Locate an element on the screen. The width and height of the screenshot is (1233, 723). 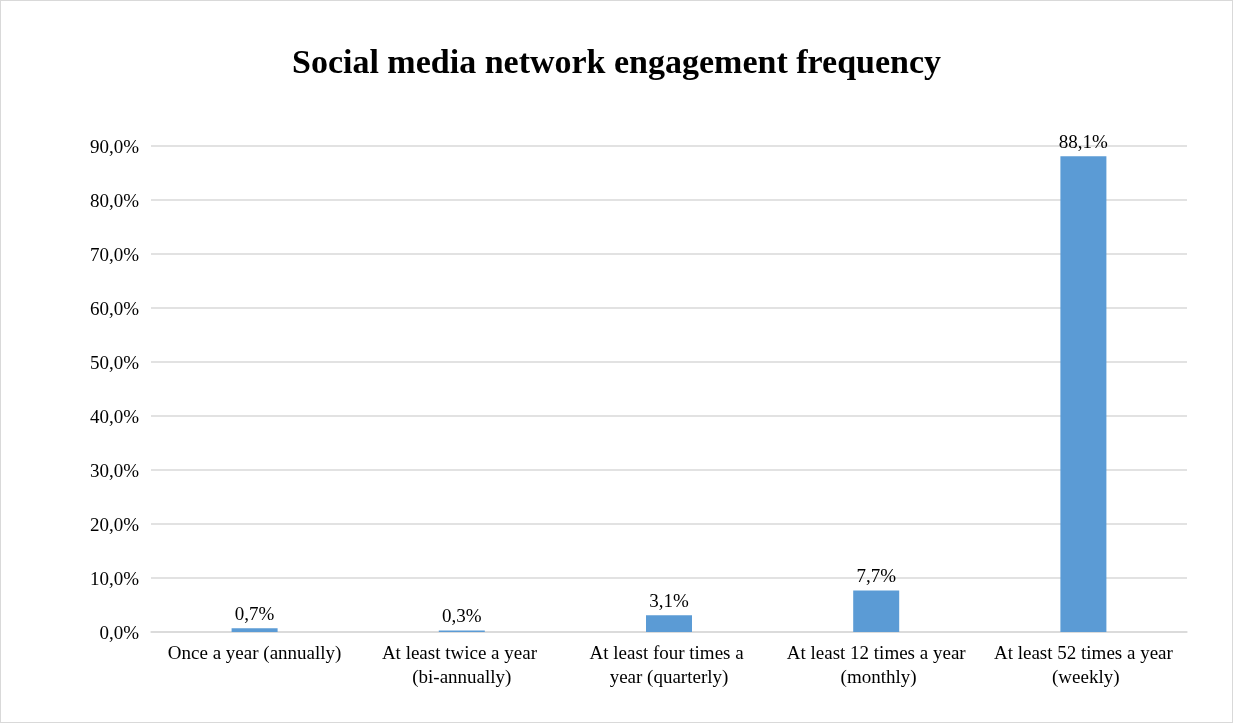
data-label: 88,1% is located at coordinates (1083, 142).